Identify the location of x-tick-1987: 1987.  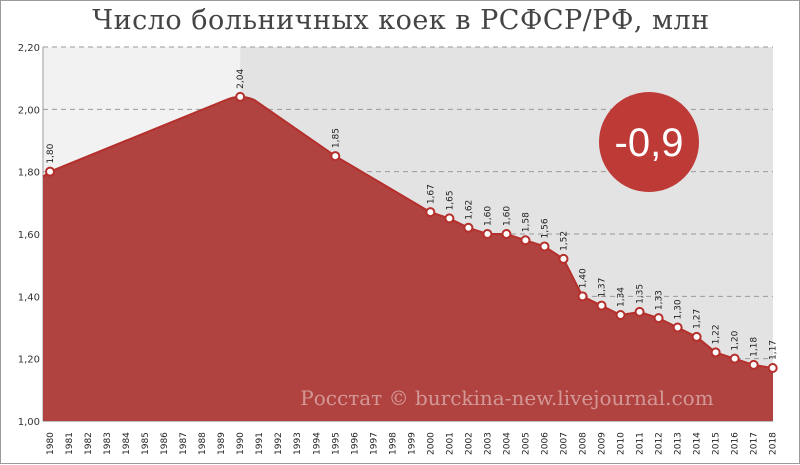
(184, 443).